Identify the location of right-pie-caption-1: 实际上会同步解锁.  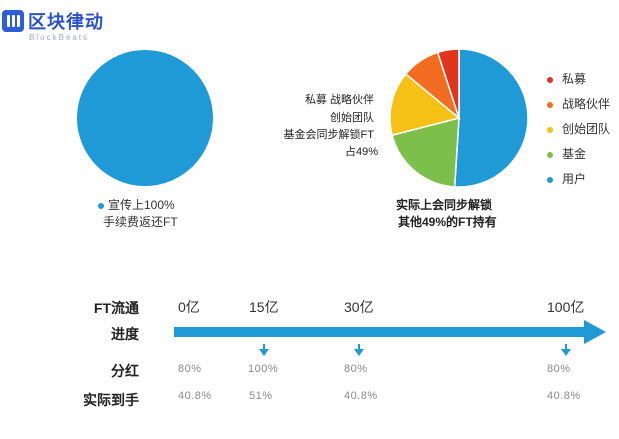
(444, 205).